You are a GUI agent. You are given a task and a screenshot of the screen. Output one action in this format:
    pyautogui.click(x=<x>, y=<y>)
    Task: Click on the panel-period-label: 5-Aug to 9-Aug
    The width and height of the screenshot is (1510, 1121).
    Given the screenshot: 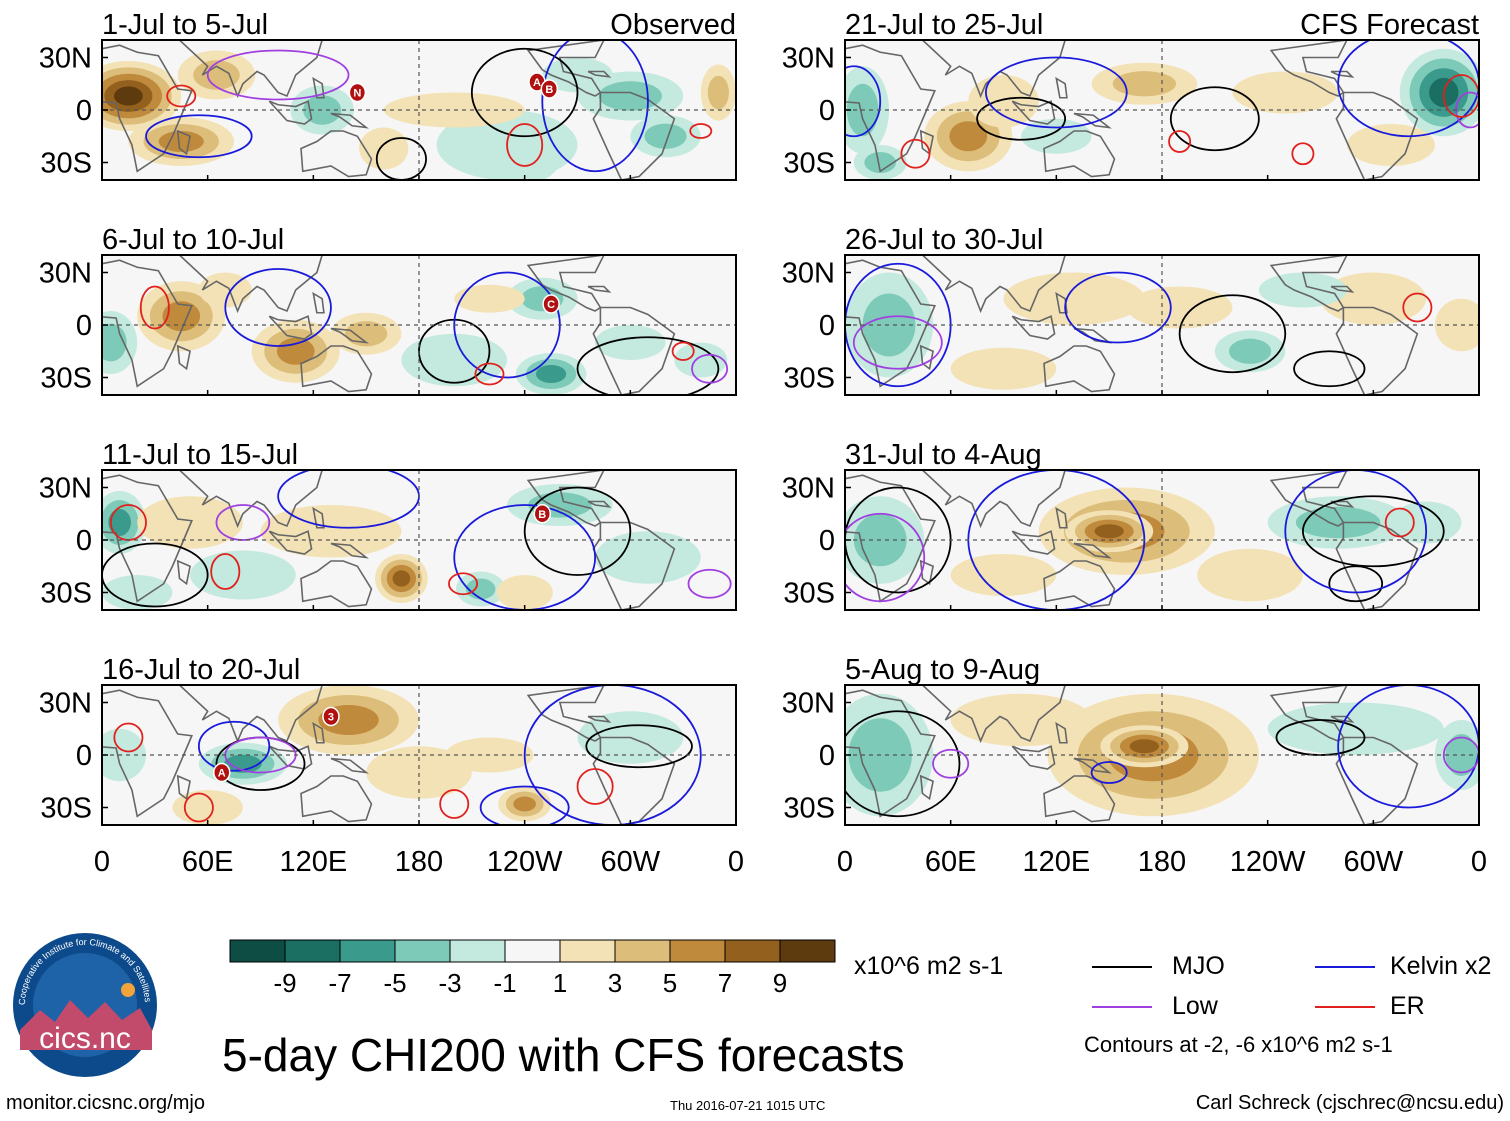 What is the action you would take?
    pyautogui.click(x=942, y=670)
    